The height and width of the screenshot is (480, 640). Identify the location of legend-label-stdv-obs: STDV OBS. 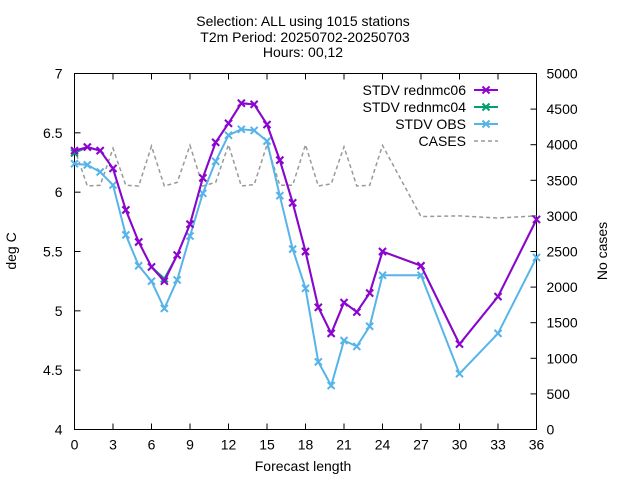
(430, 124).